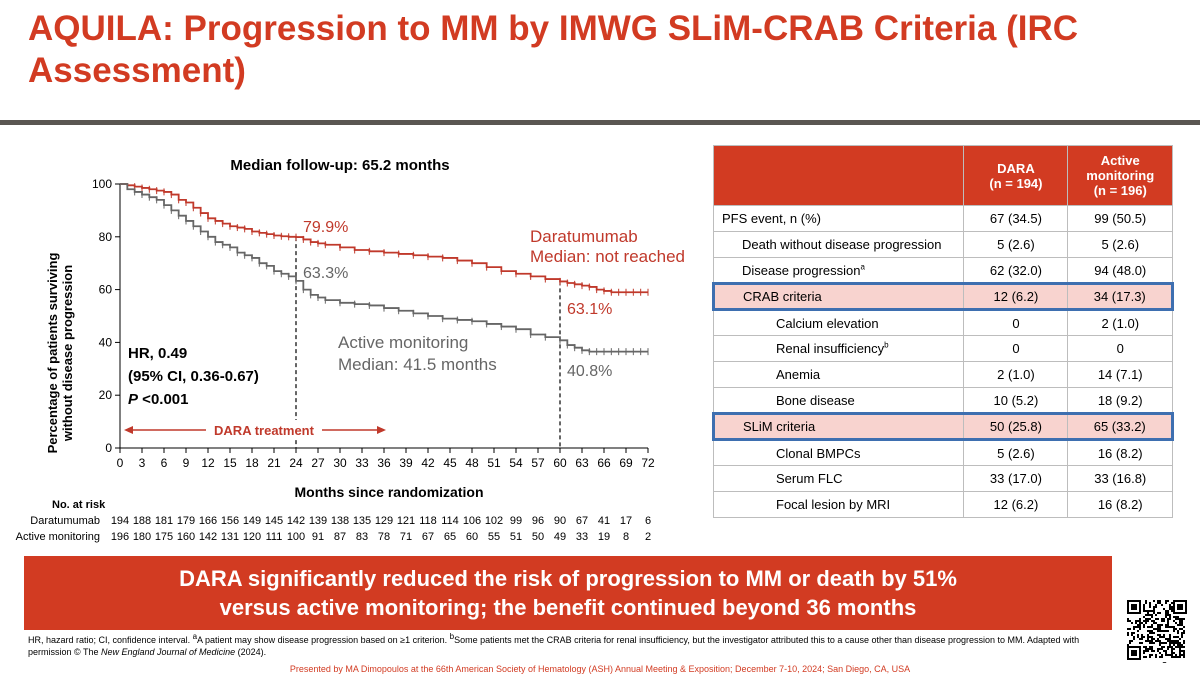 This screenshot has width=1200, height=679. Describe the element at coordinates (607, 256) in the screenshot. I see `dara-series-label-line2: Median: not reached` at that location.